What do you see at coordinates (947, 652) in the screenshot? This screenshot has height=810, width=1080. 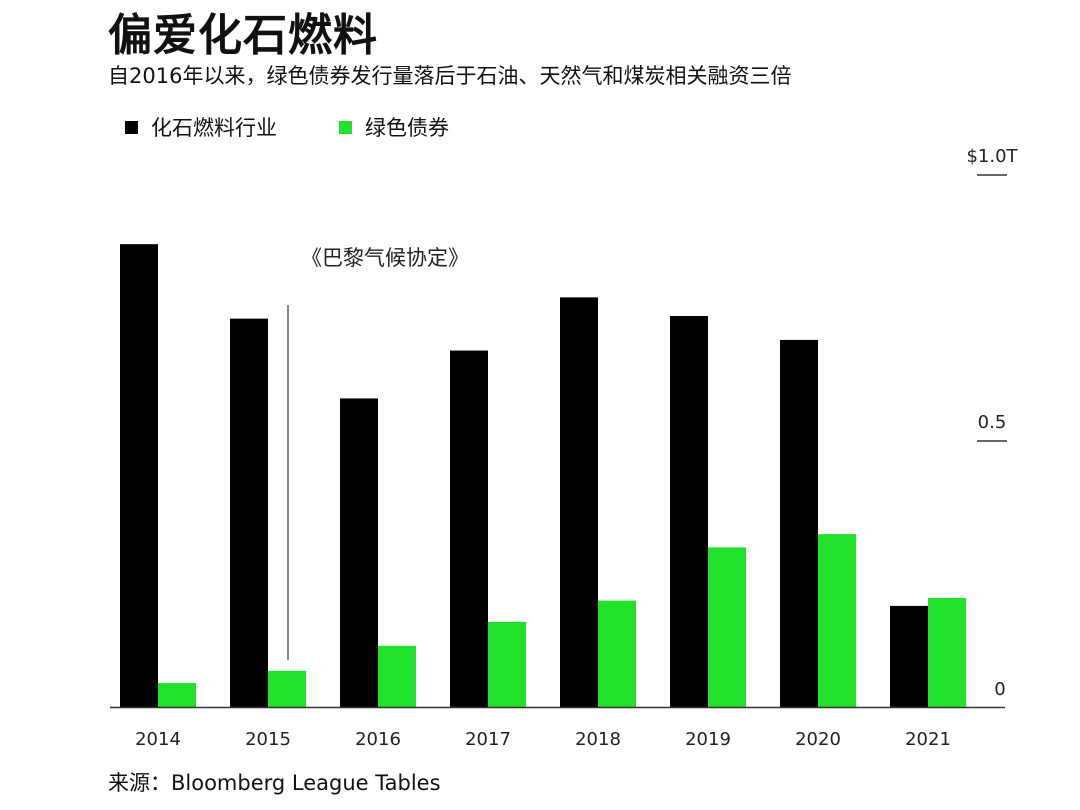 I see `bar-green-2021` at bounding box center [947, 652].